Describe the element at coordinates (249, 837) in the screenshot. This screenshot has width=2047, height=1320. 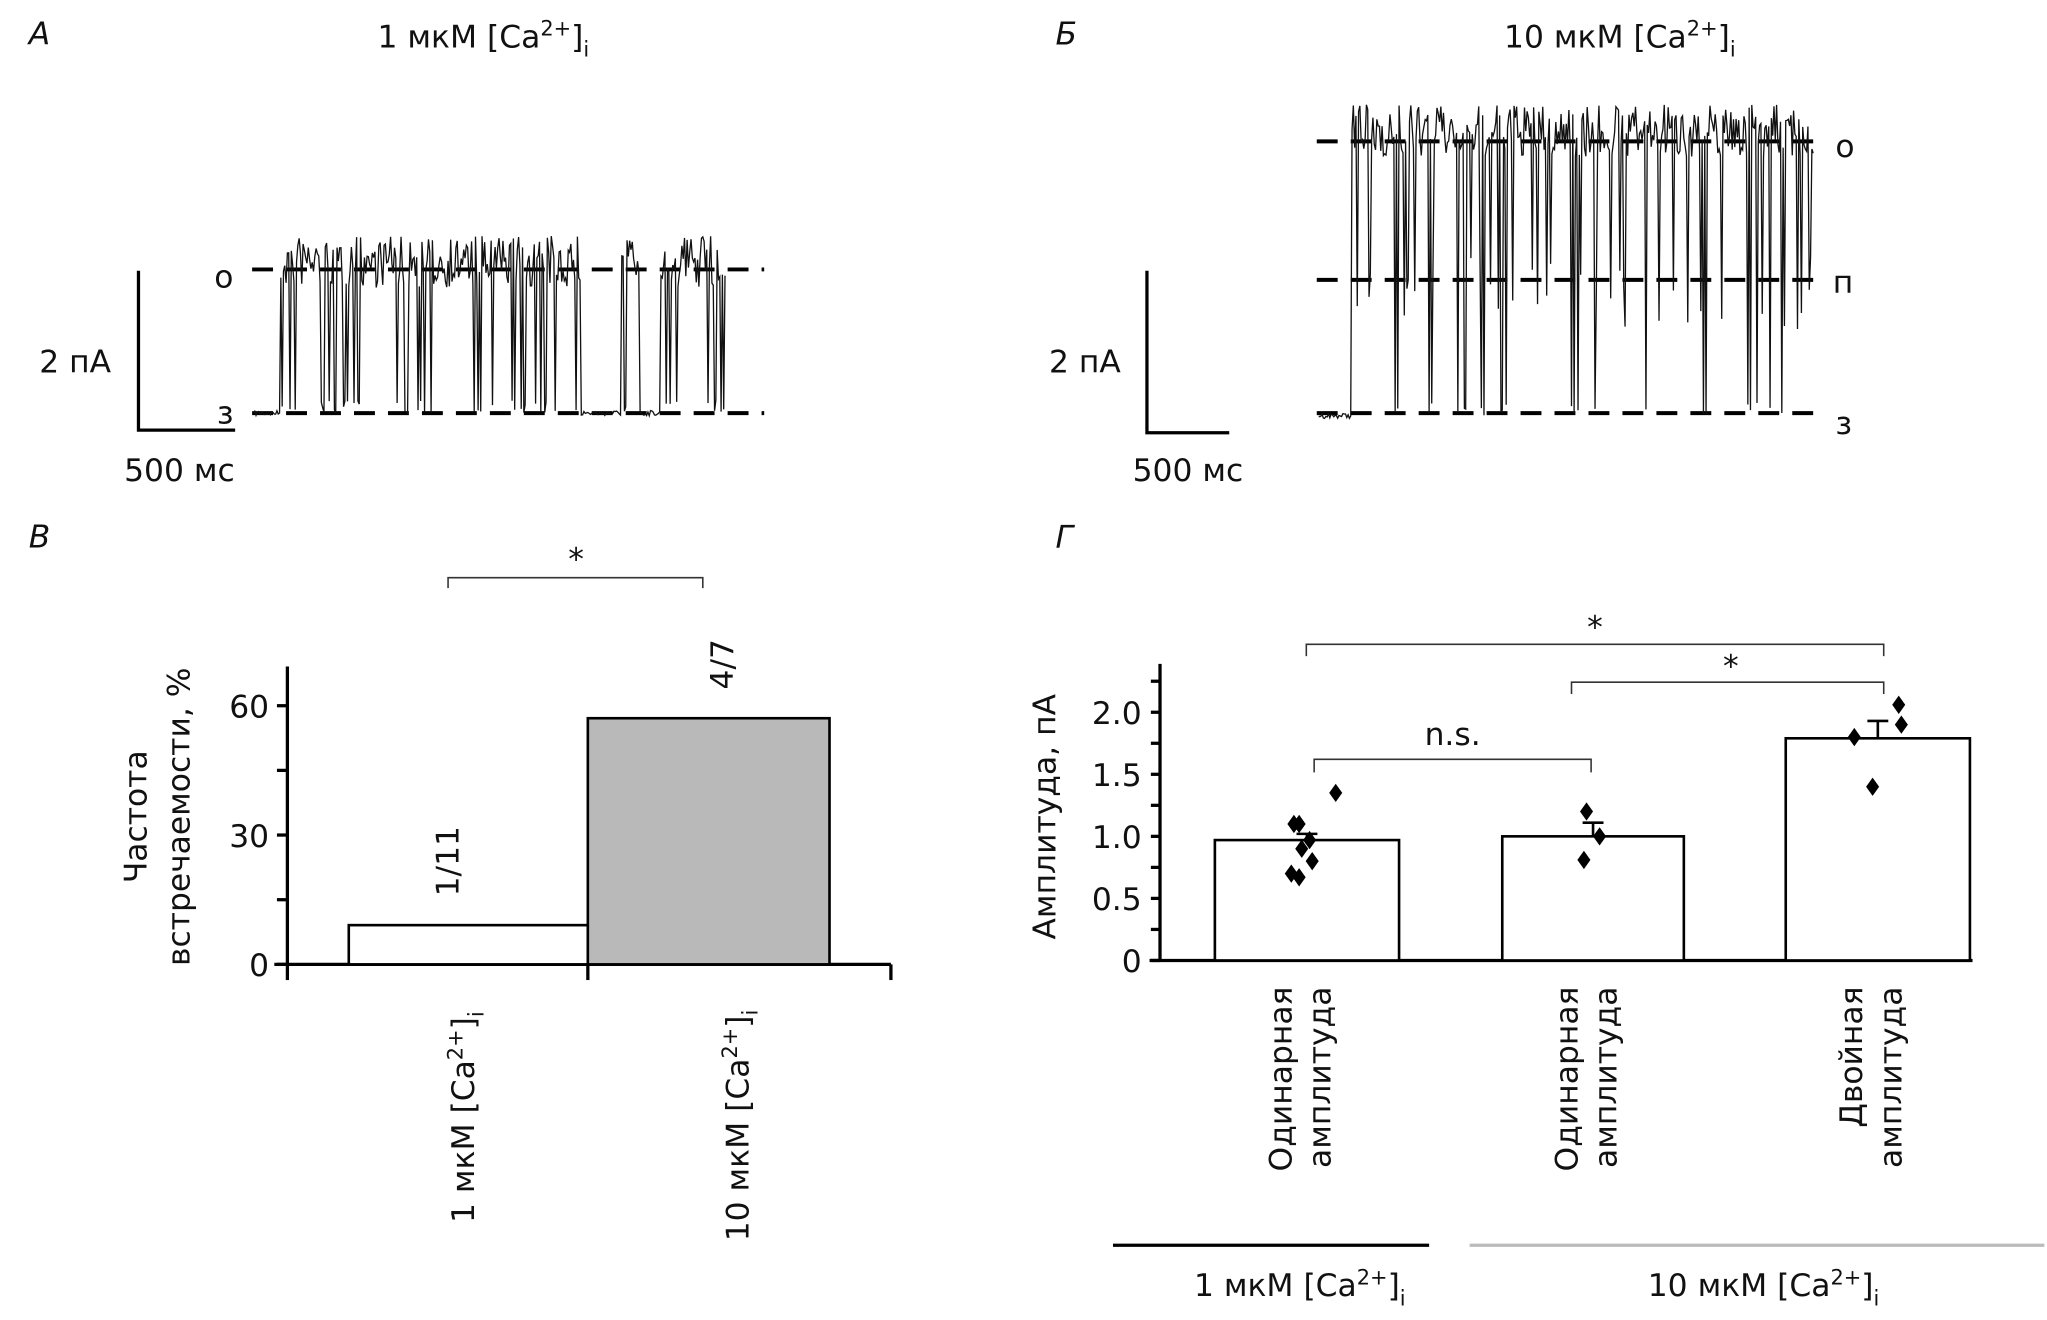
I see `y-tick-label: 30` at that location.